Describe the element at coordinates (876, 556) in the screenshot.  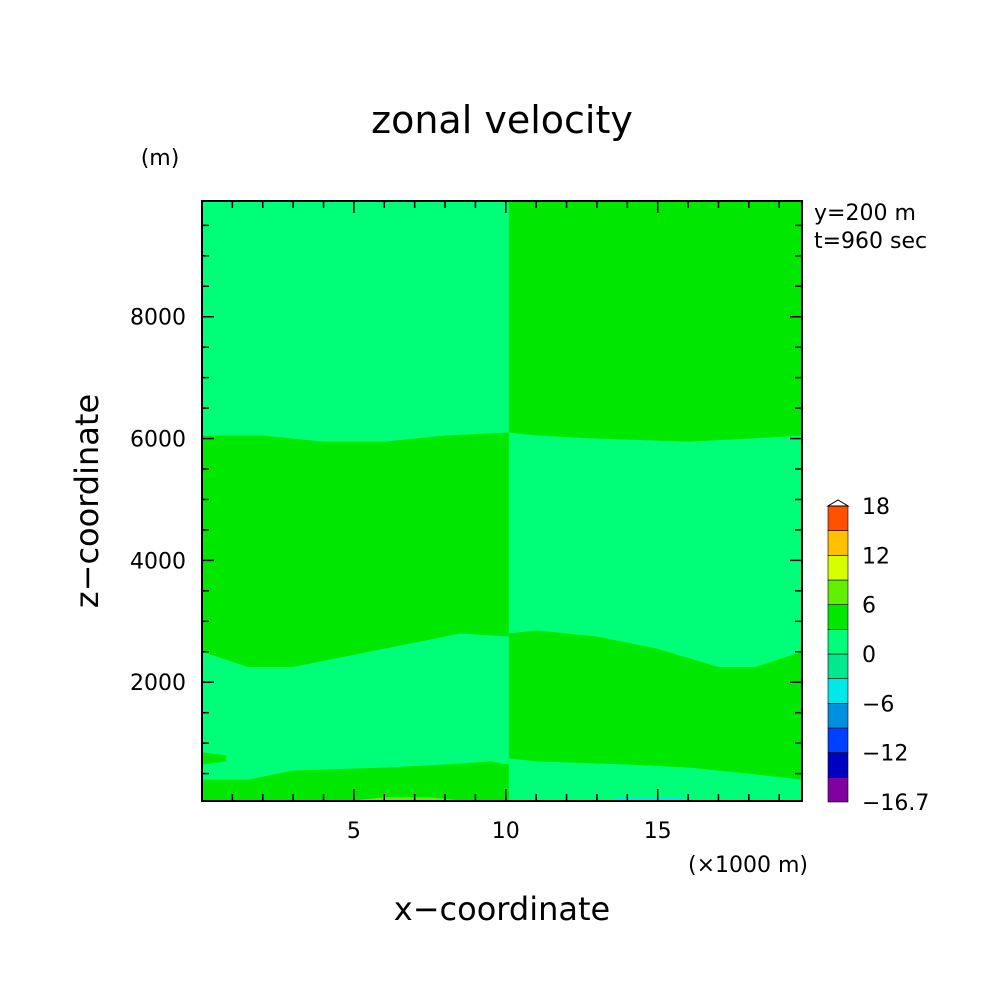
I see `colorbar-label: 12` at that location.